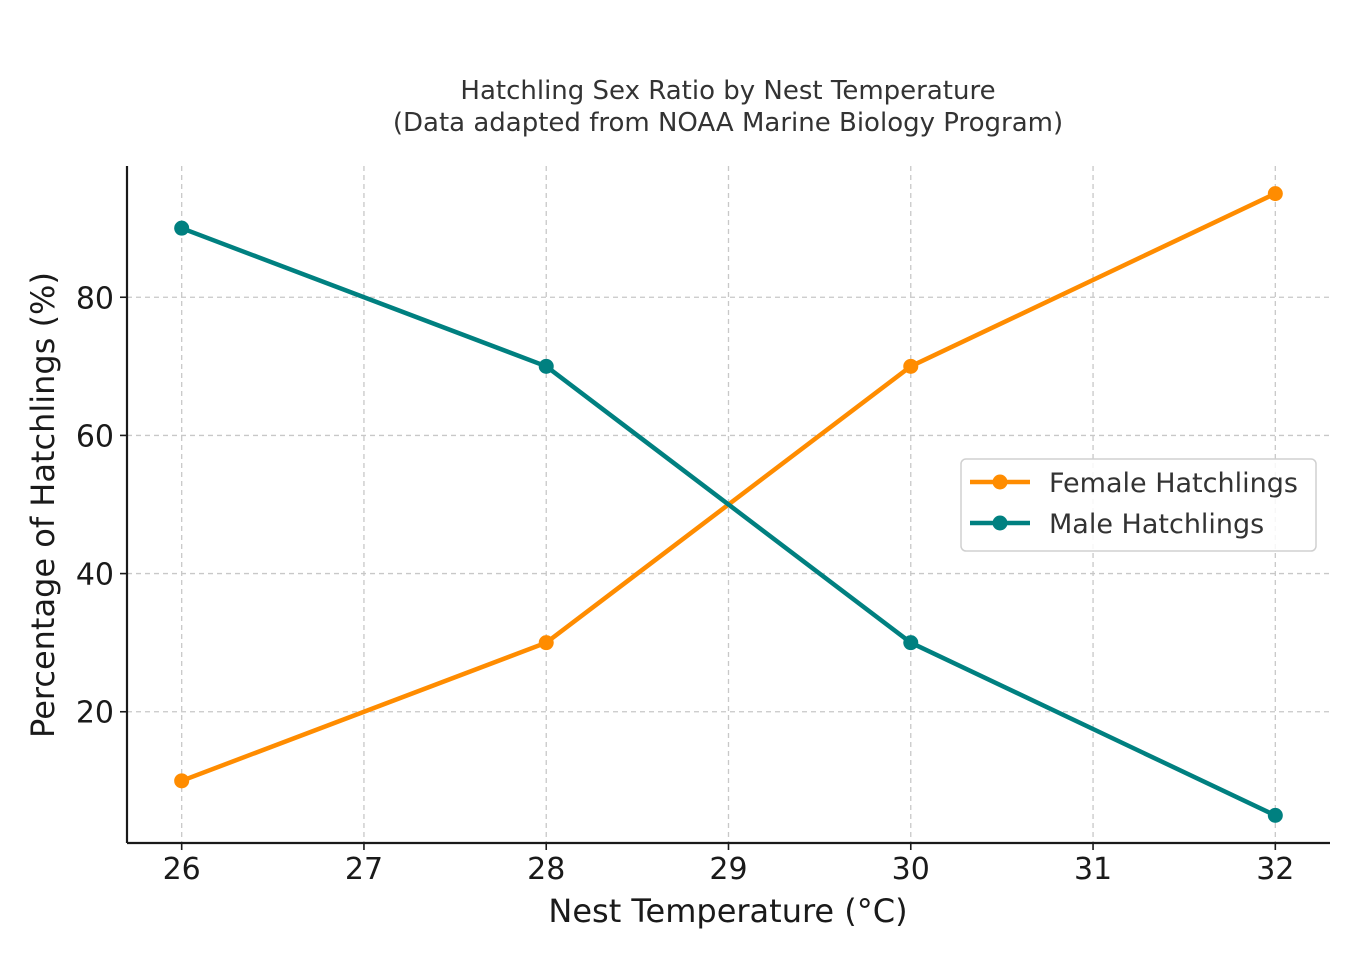 The image size is (1360, 960). I want to click on y-tick-label: 60, so click(95, 436).